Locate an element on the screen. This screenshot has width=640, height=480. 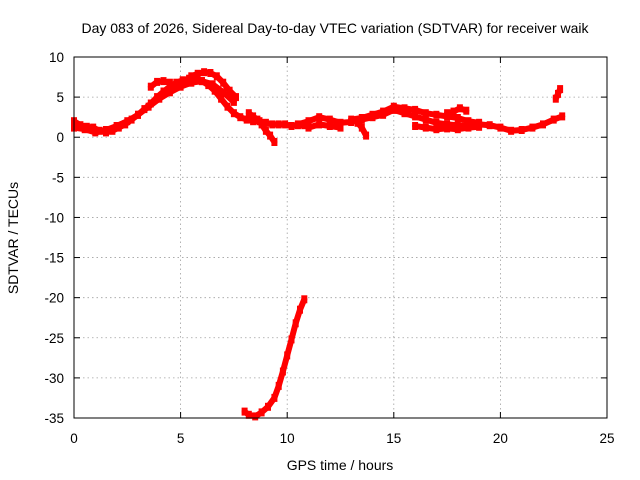
y-axis-label: SDTVAR / TECUs is located at coordinates (13, 238).